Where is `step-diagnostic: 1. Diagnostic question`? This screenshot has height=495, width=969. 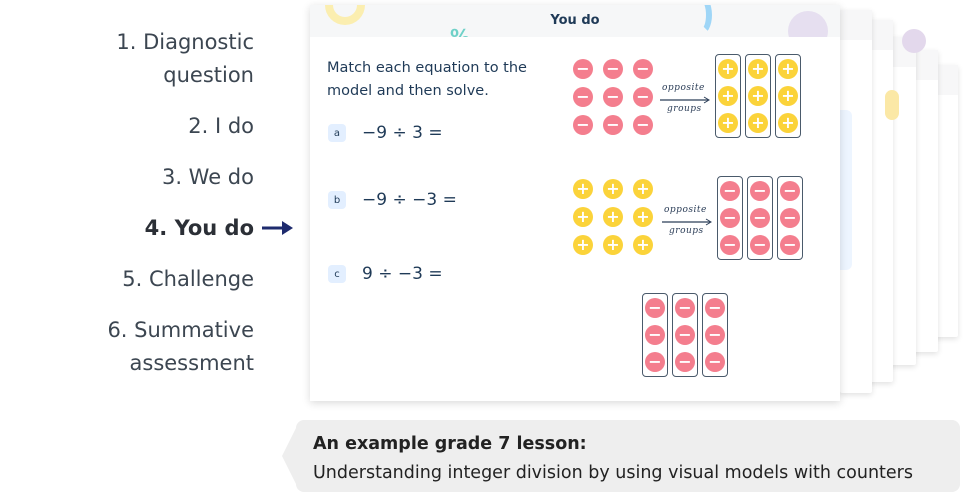
step-diagnostic: 1. Diagnostic question is located at coordinates (185, 59).